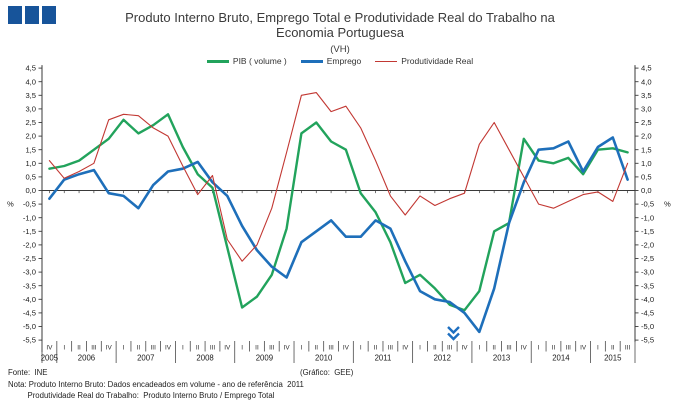 This screenshot has height=418, width=680. What do you see at coordinates (647, 272) in the screenshot?
I see `svg-text: -3,0` at bounding box center [647, 272].